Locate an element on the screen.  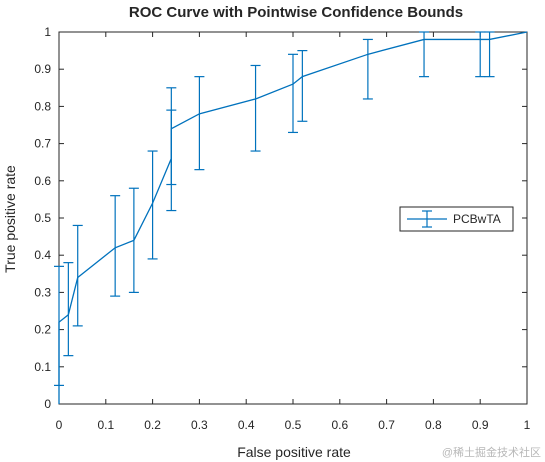
x-tick-label: 0.1 is located at coordinates (105, 425).